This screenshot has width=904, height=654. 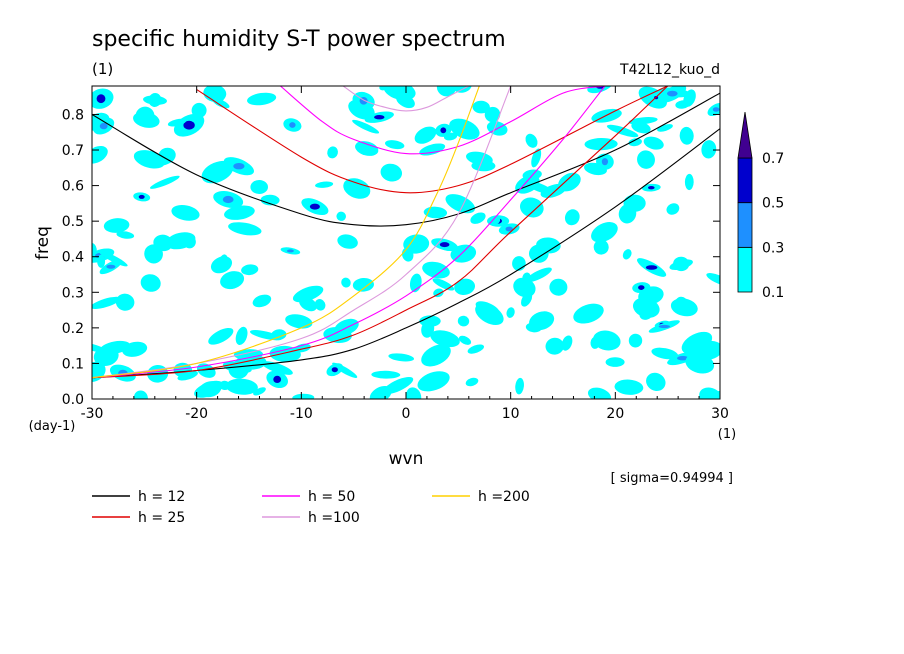 What do you see at coordinates (773, 159) in the screenshot?
I see `colorbar-label: 0.7` at bounding box center [773, 159].